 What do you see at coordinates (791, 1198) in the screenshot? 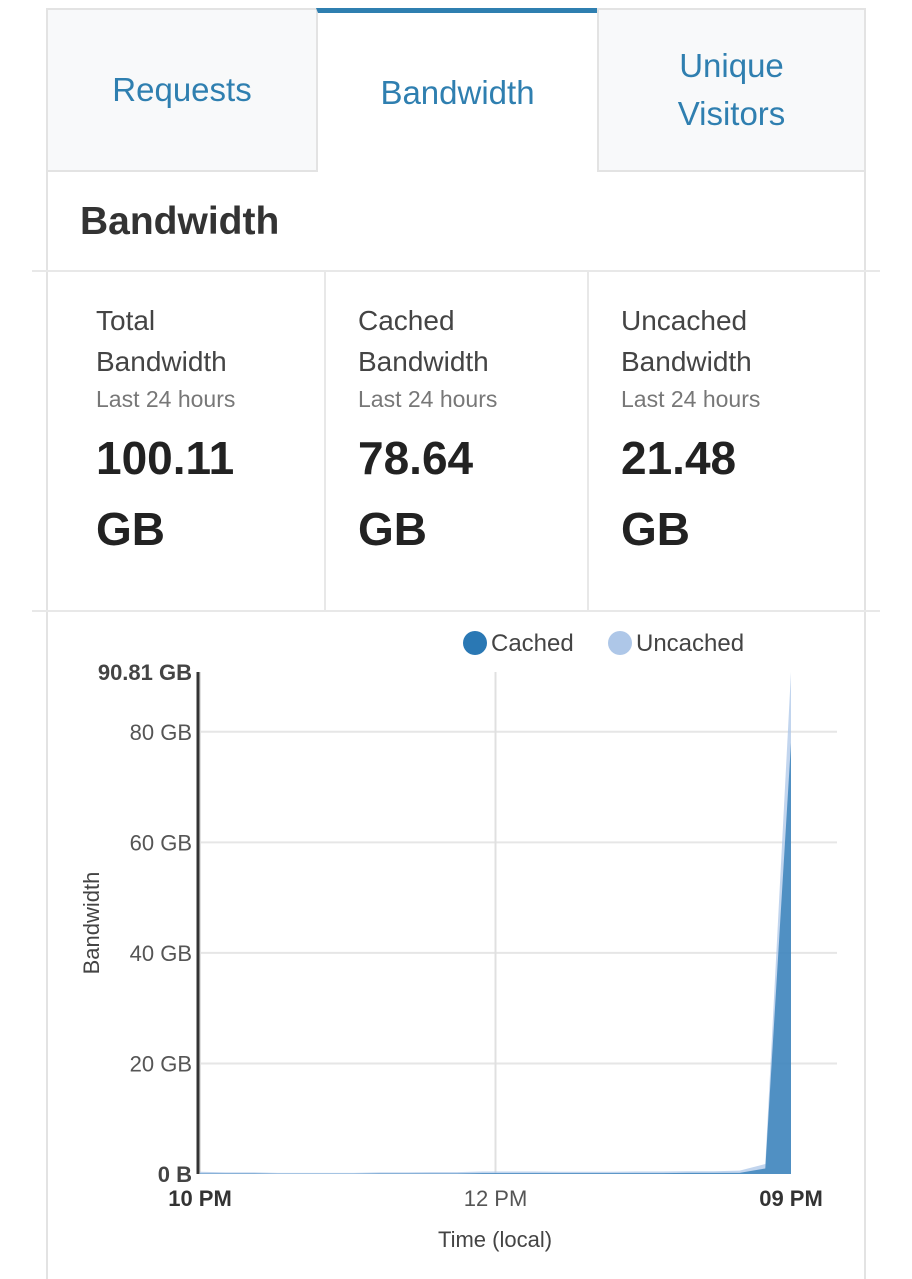
I see `x-tick-label: 09 PM` at bounding box center [791, 1198].